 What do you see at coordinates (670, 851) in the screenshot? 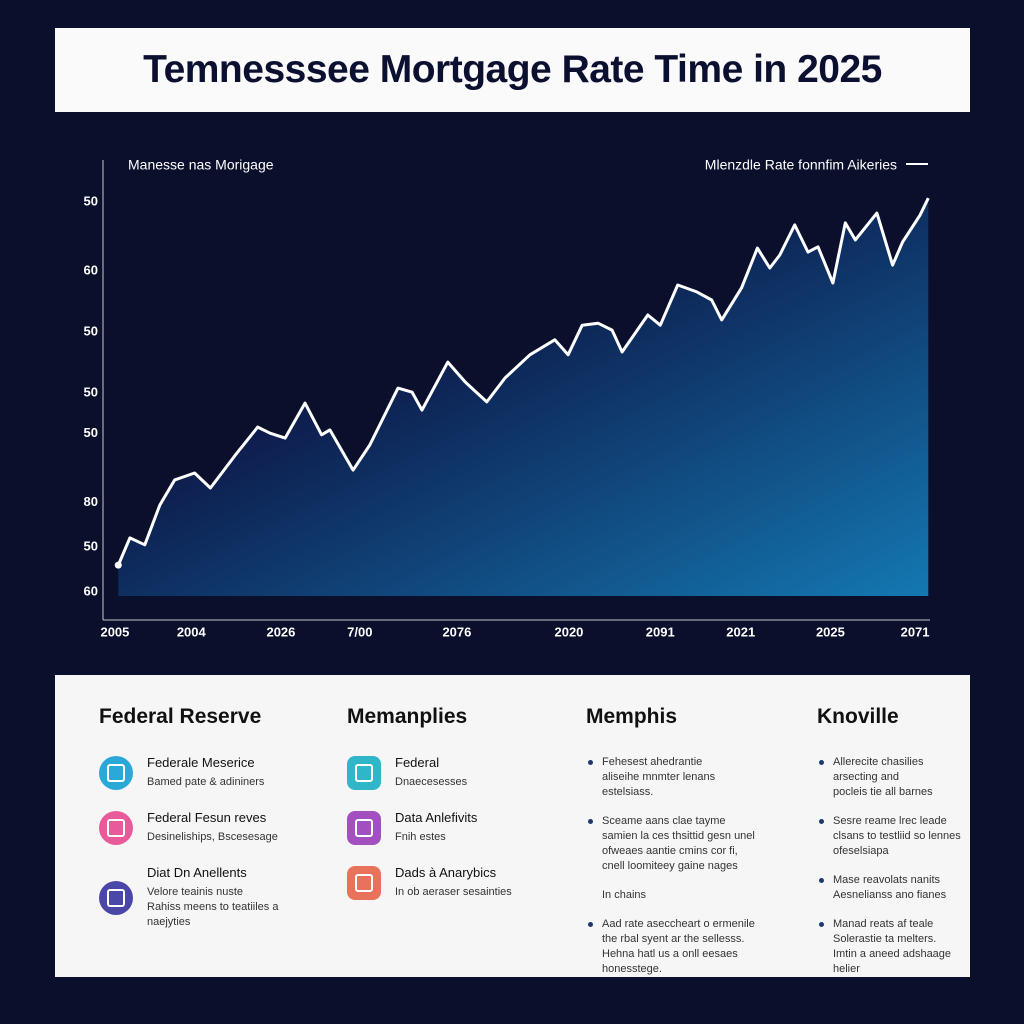
I see `bullet-line: ofweaes aantie cmins cor fi,` at bounding box center [670, 851].